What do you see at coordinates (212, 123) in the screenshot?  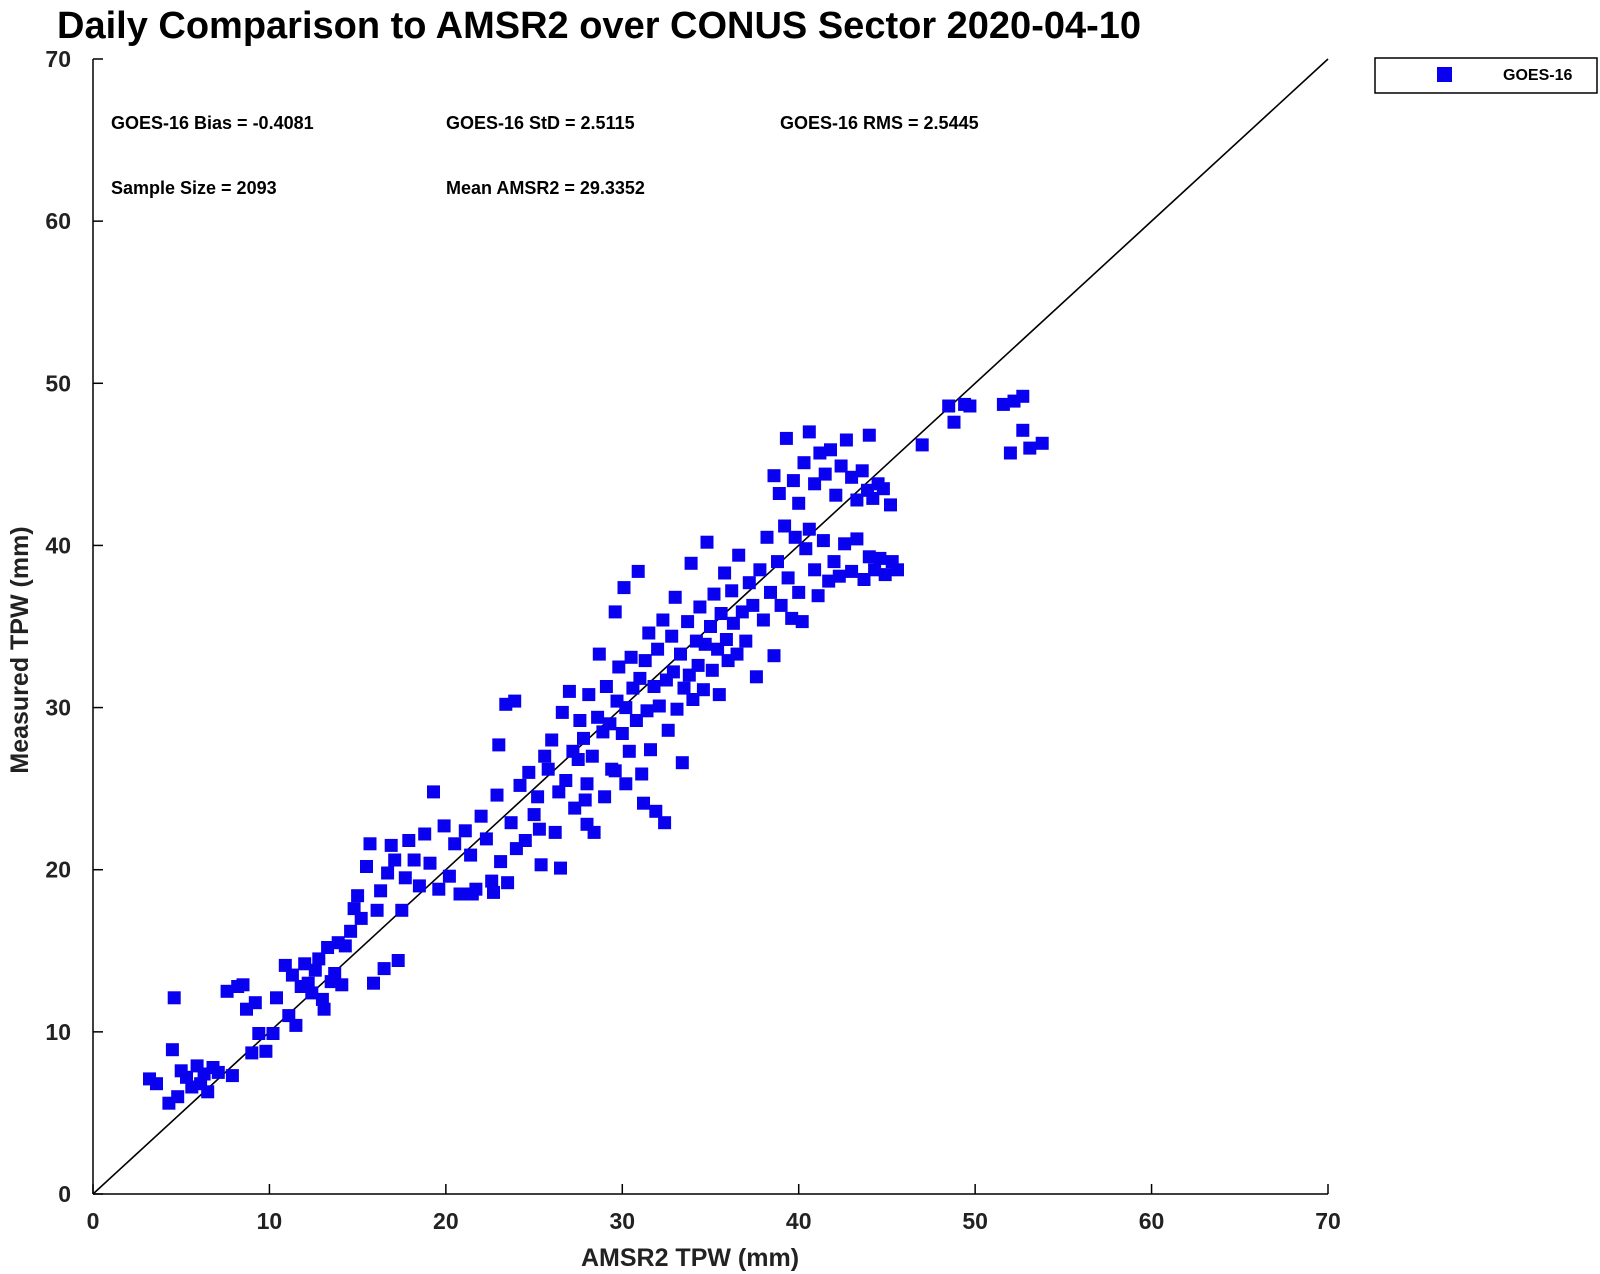 I see `stat-bias: GOES-16 Bias = -0.4081` at bounding box center [212, 123].